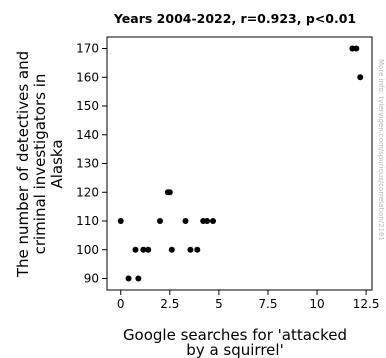 Image resolution: width=386 pixels, height=358 pixels. Describe the element at coordinates (87, 49) in the screenshot. I see `y-tick-label: 170` at that location.